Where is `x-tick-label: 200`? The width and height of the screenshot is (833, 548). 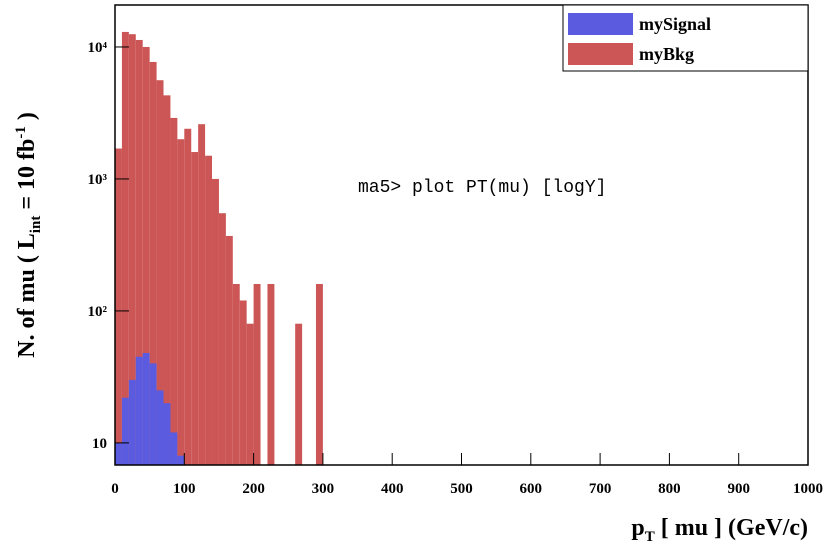
x-tick-label: 200 is located at coordinates (253, 489).